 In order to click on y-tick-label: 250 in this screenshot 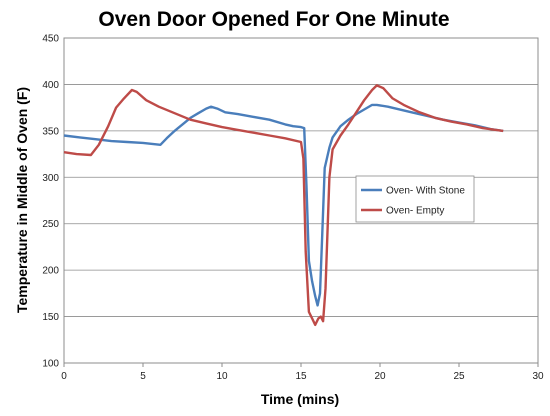, I will do `click(50, 224)`.